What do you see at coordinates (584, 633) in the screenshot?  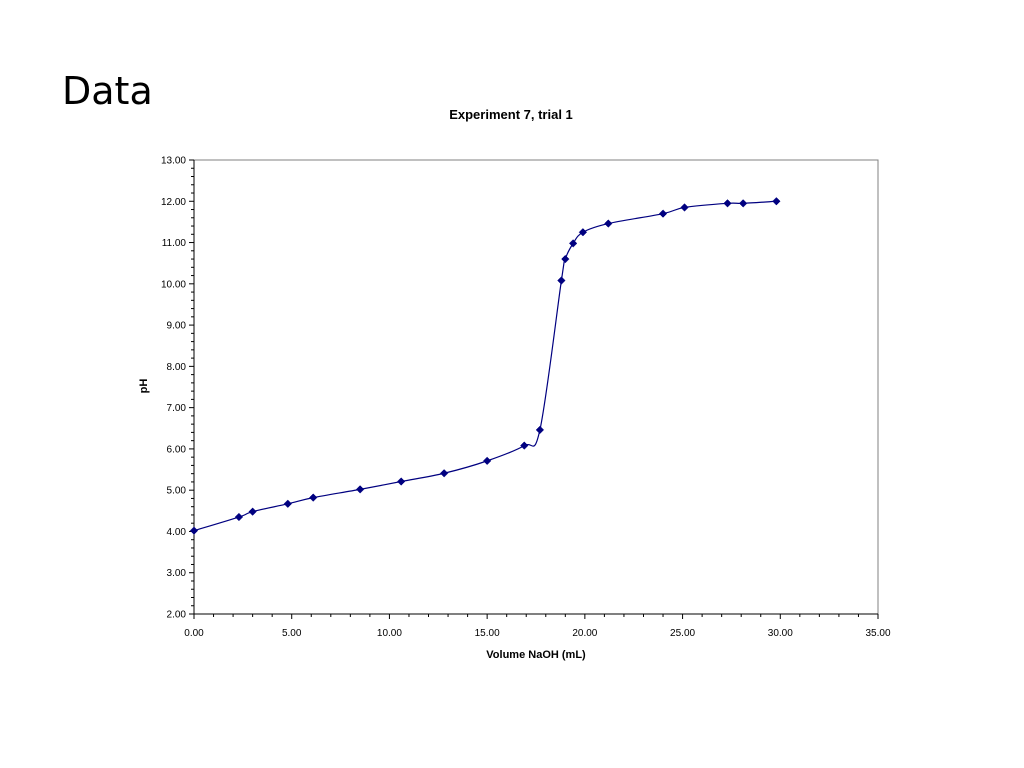 I see `x-tick-label: 20.00` at bounding box center [584, 633].